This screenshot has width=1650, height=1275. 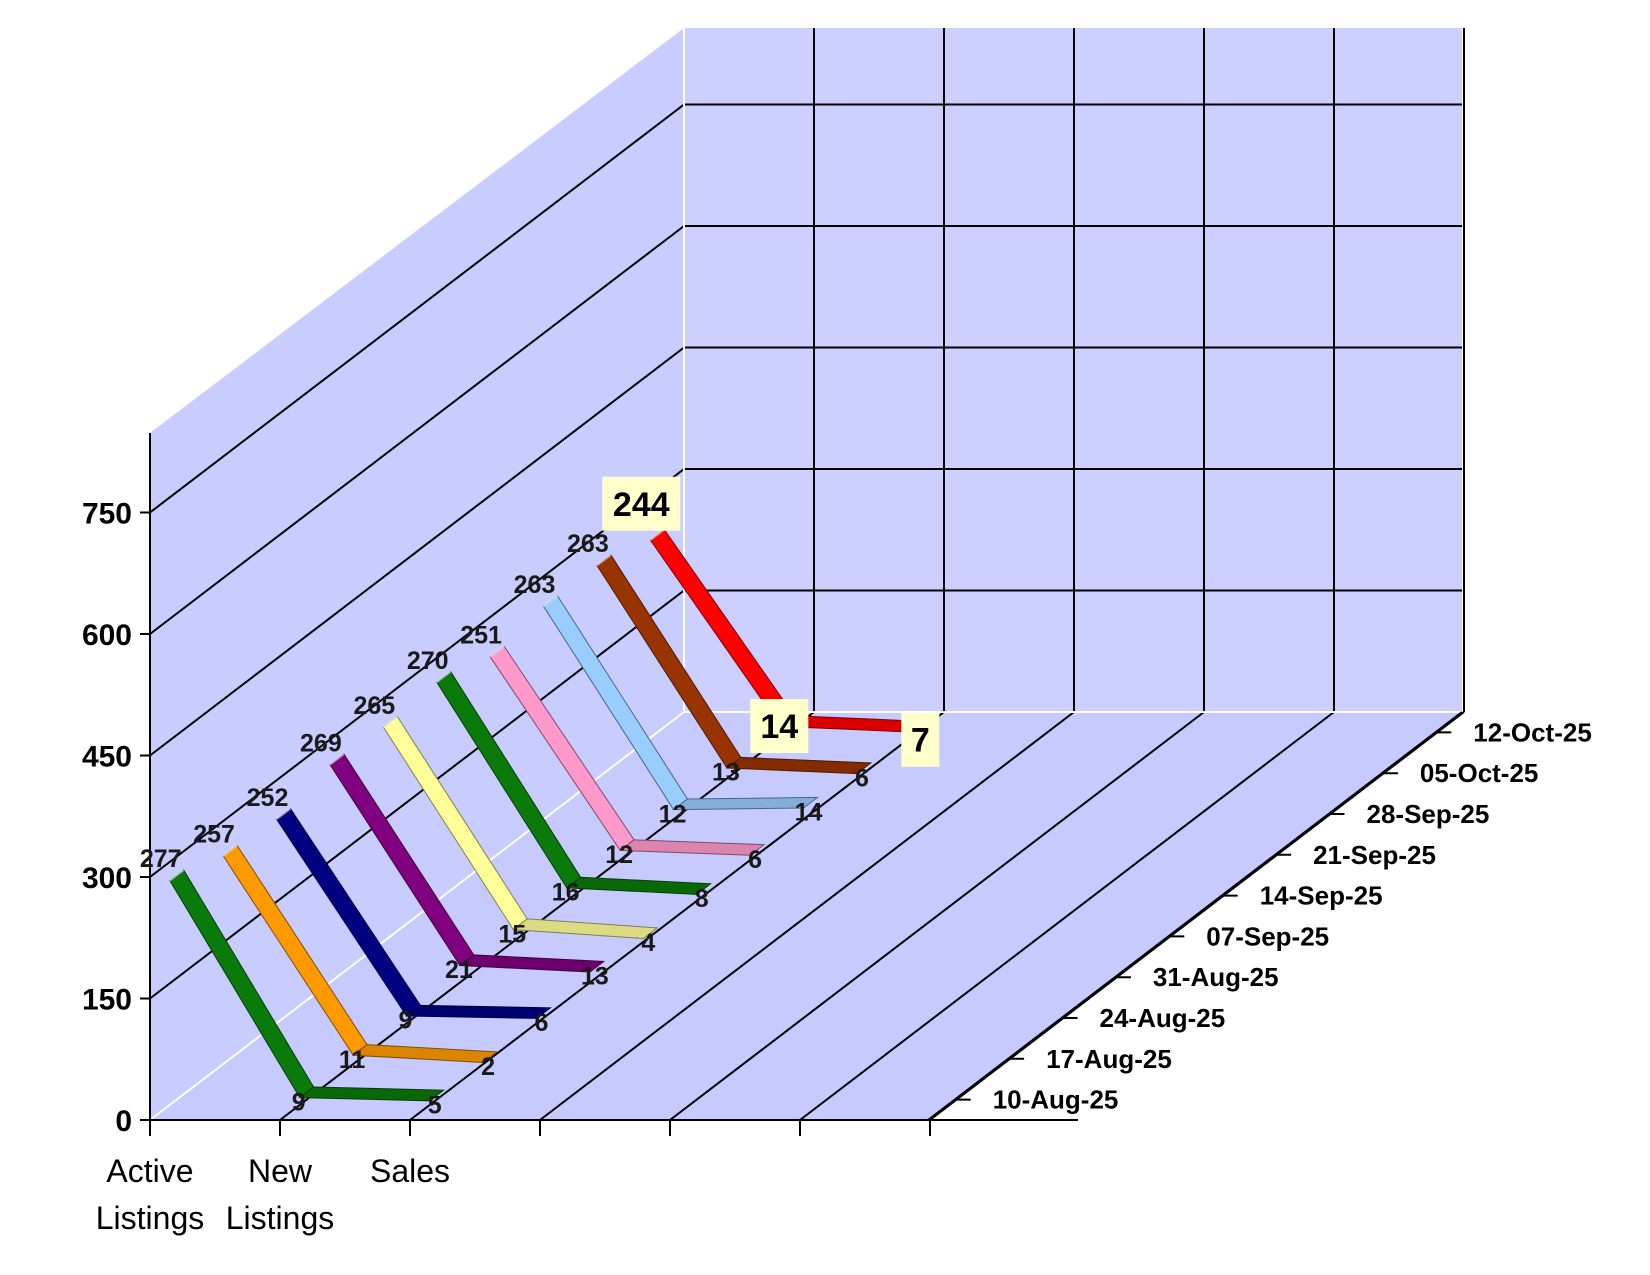 What do you see at coordinates (1428, 814) in the screenshot?
I see `depth-tick-label: 28-Sep-25` at bounding box center [1428, 814].